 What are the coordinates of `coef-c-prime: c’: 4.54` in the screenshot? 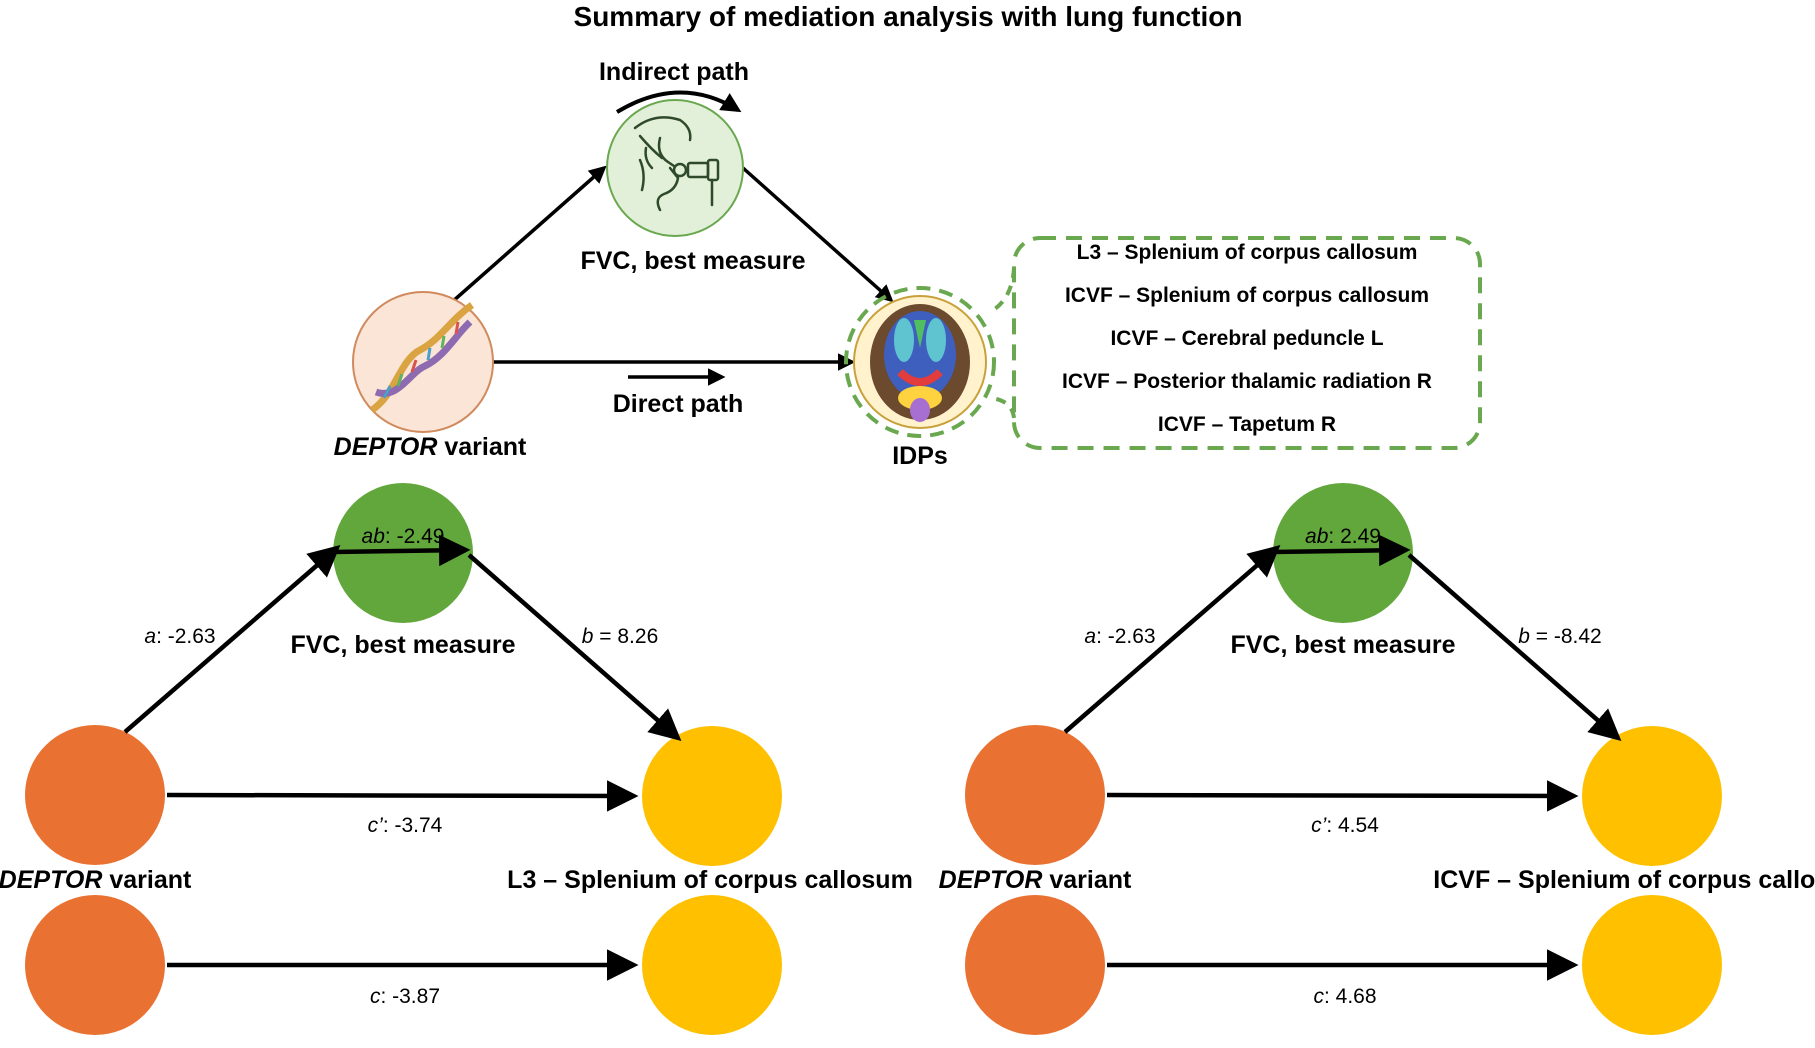 It's located at (1345, 825).